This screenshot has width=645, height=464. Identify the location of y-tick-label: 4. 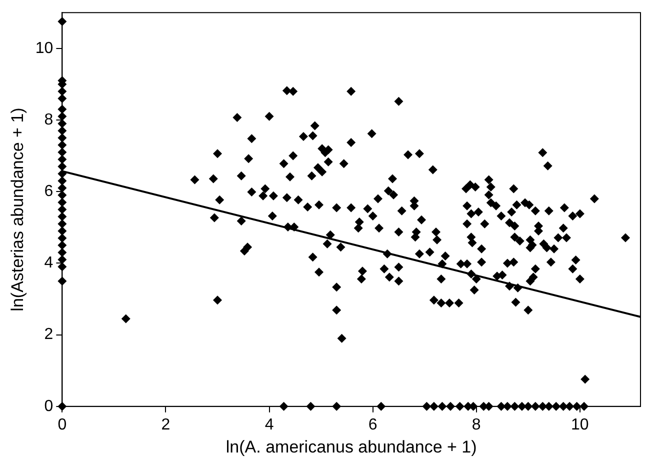
(49, 263).